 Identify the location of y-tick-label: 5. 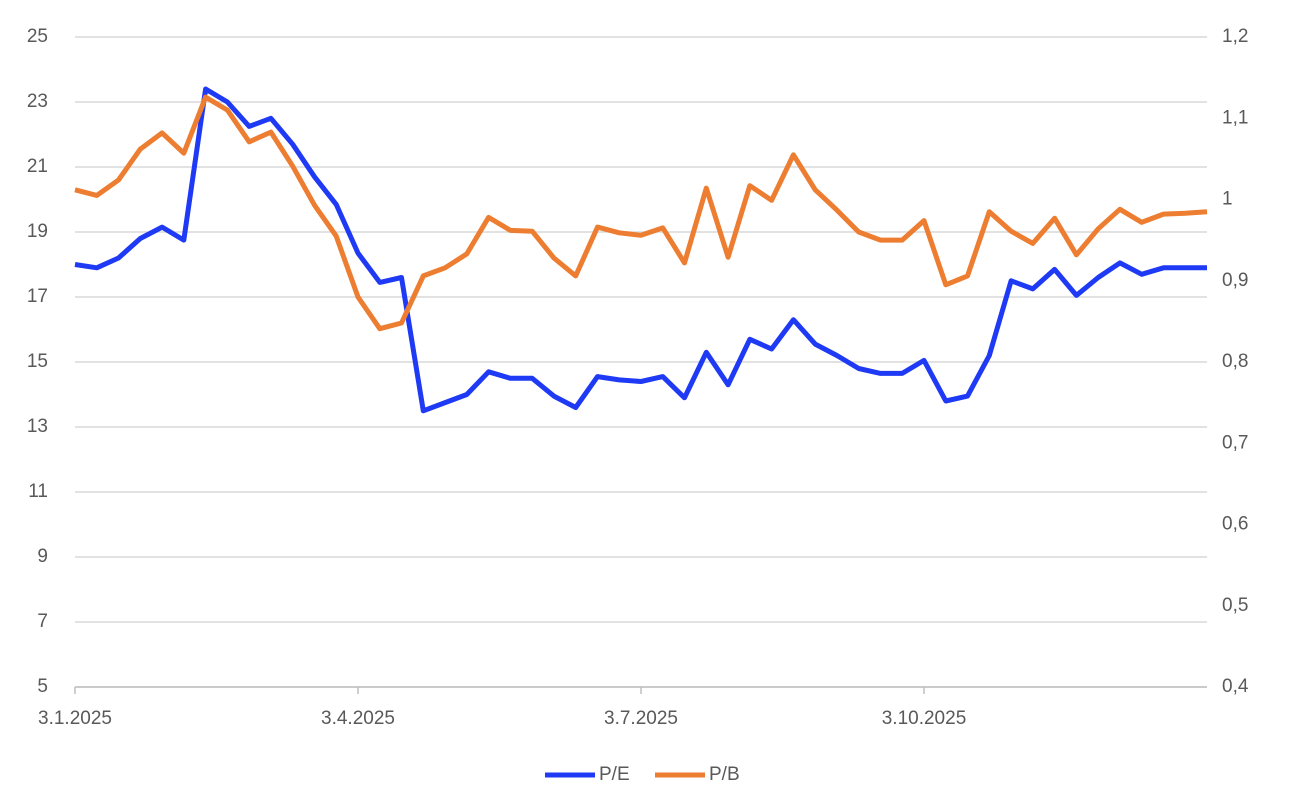
(42, 686).